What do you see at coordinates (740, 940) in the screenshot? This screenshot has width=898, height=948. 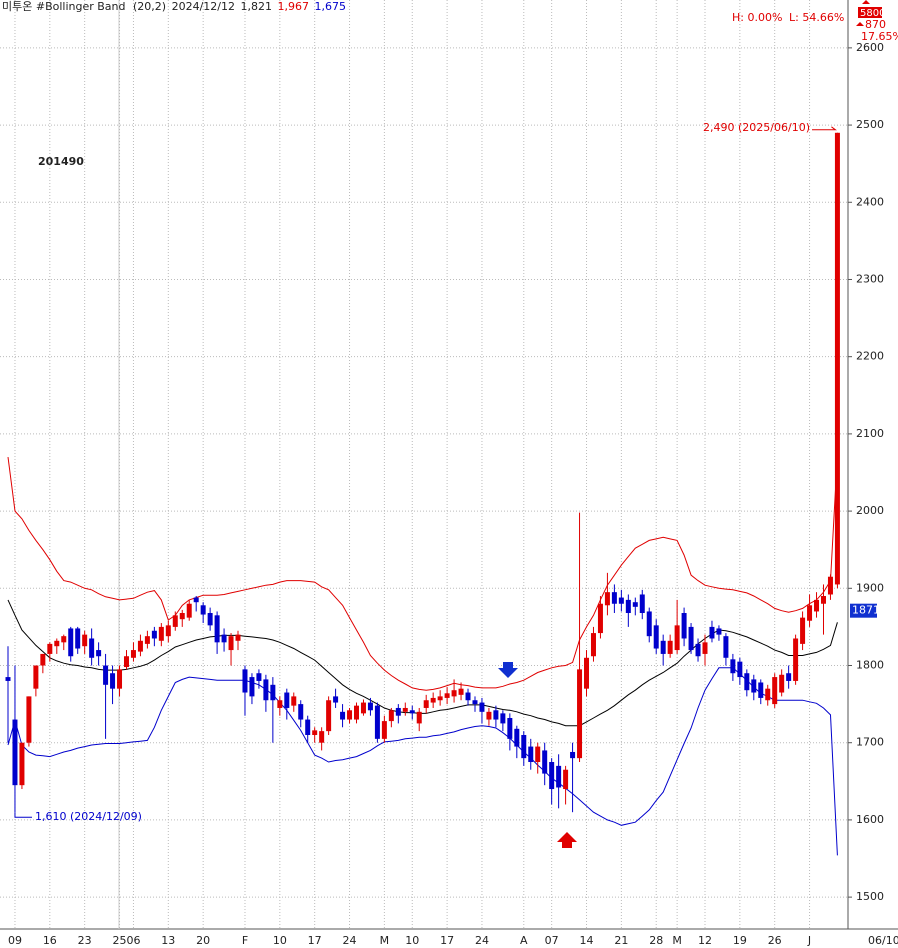 I see `x-tick-label: 19` at bounding box center [740, 940].